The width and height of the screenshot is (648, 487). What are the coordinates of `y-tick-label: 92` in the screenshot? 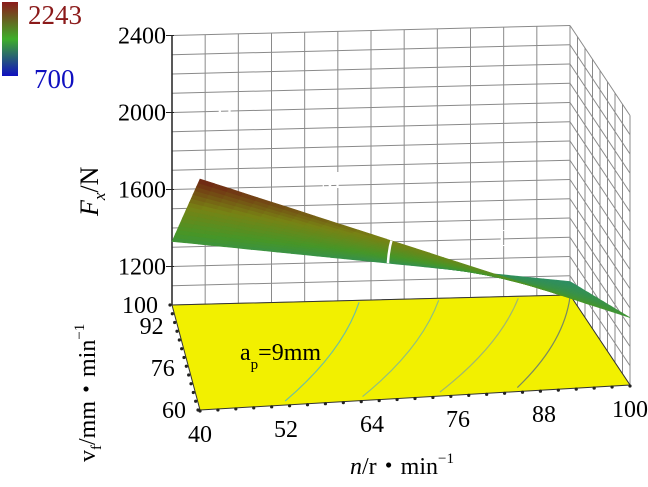 It's located at (152, 327).